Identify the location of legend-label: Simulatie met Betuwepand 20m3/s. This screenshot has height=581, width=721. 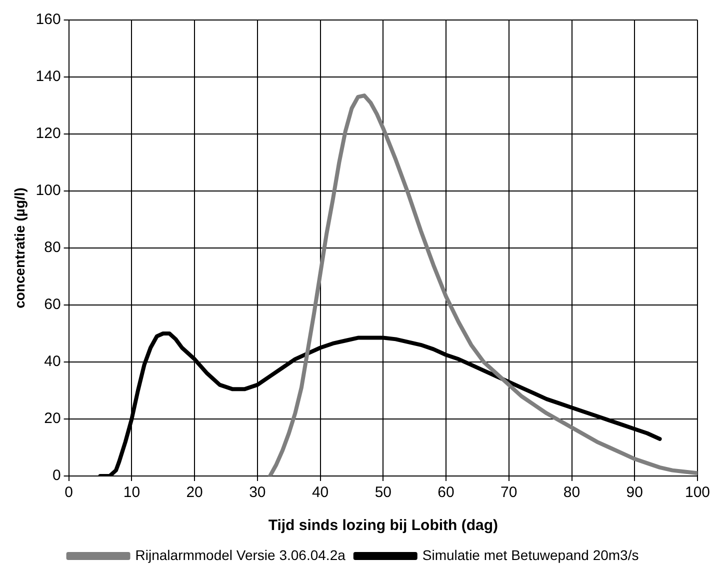
(530, 554).